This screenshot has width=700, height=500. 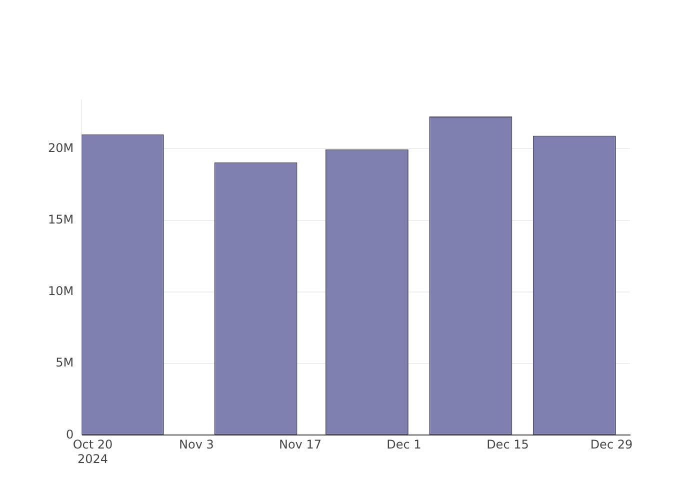 I want to click on y-tick-label: 10M, so click(x=61, y=291).